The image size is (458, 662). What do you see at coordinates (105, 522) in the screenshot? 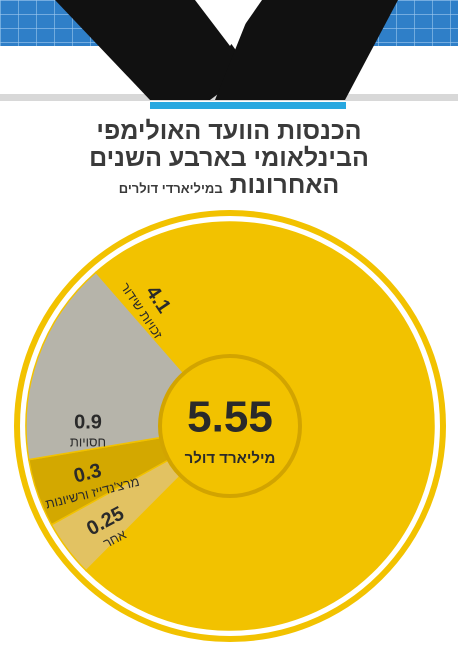
I see `value-label: 0.25` at bounding box center [105, 522].